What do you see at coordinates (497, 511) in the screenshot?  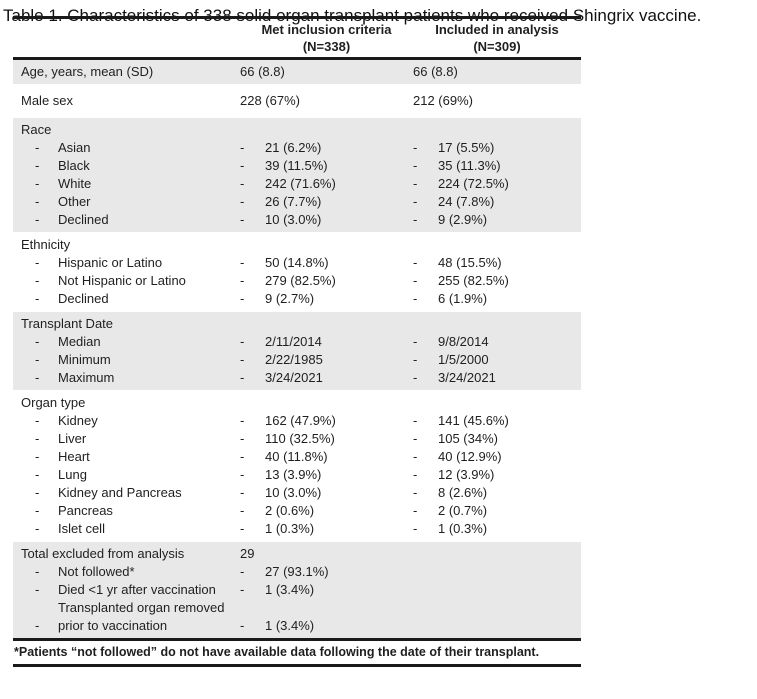 I see `value-included-analysis-cell: - 2 (0.7%)` at bounding box center [497, 511].